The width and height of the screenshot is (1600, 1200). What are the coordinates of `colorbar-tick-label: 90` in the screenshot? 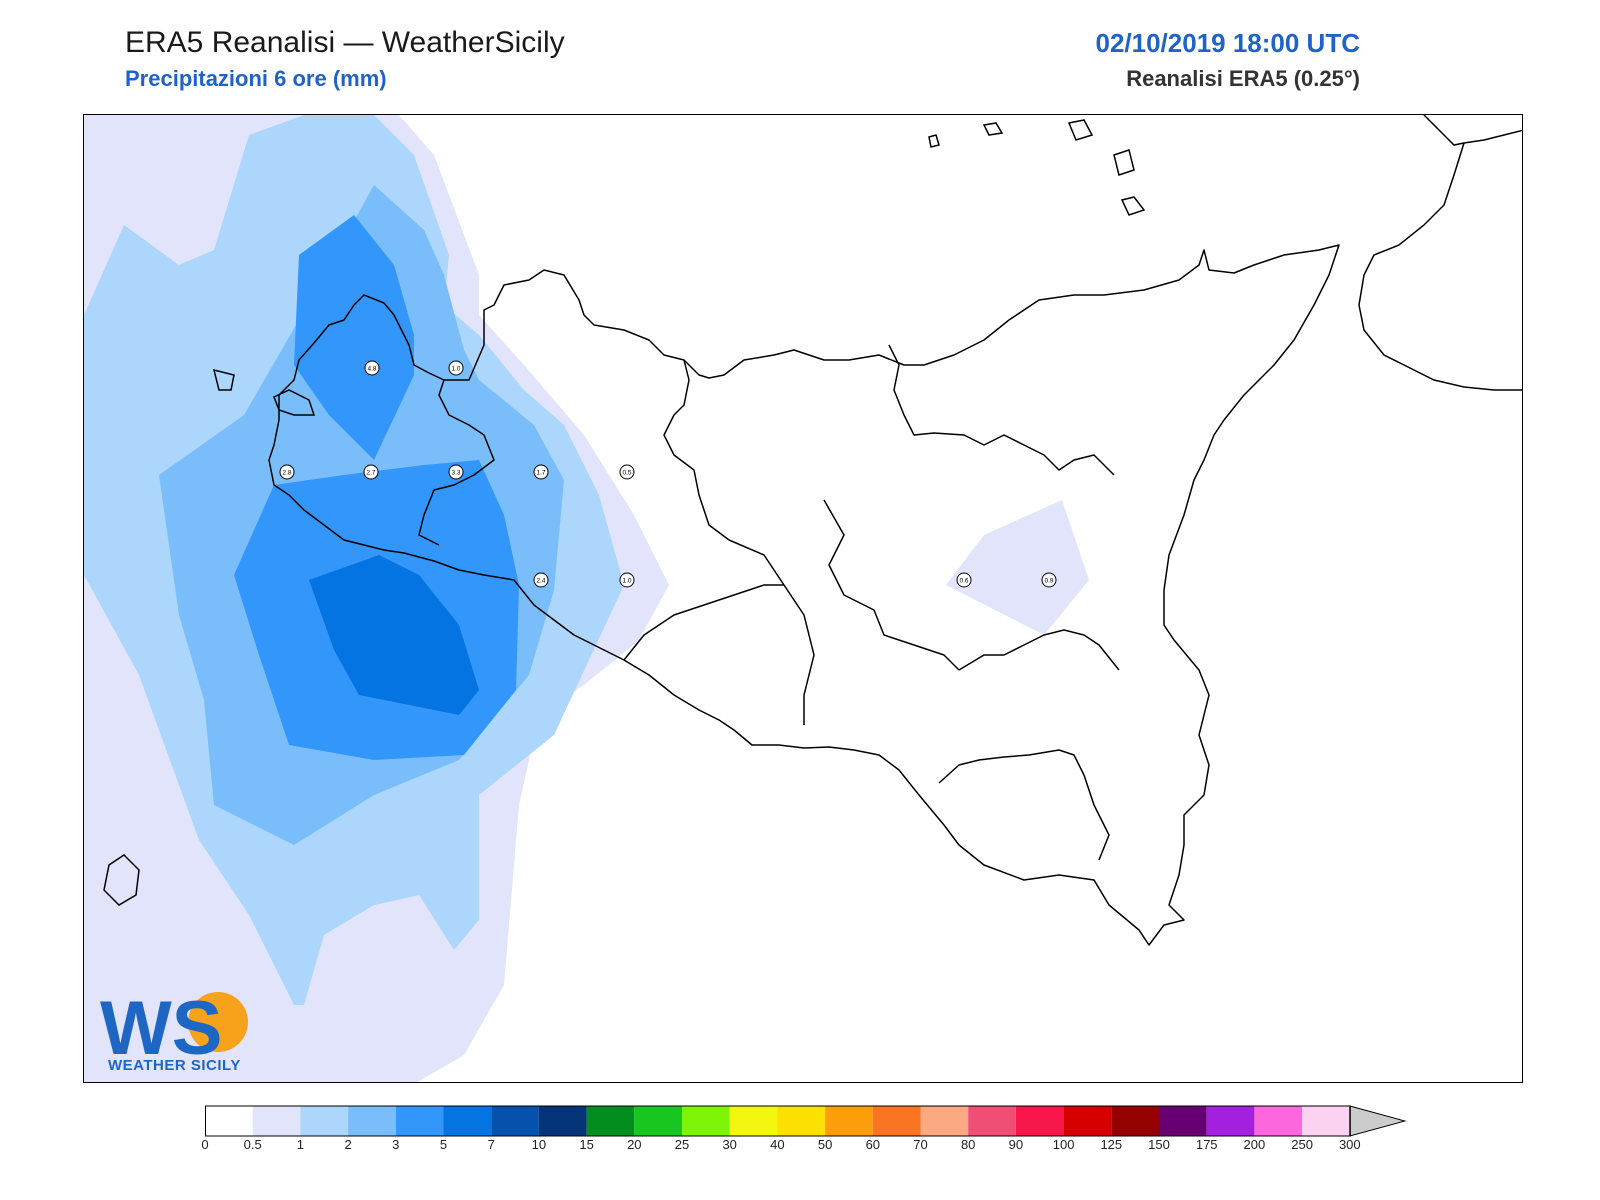 It's located at (1016, 1144).